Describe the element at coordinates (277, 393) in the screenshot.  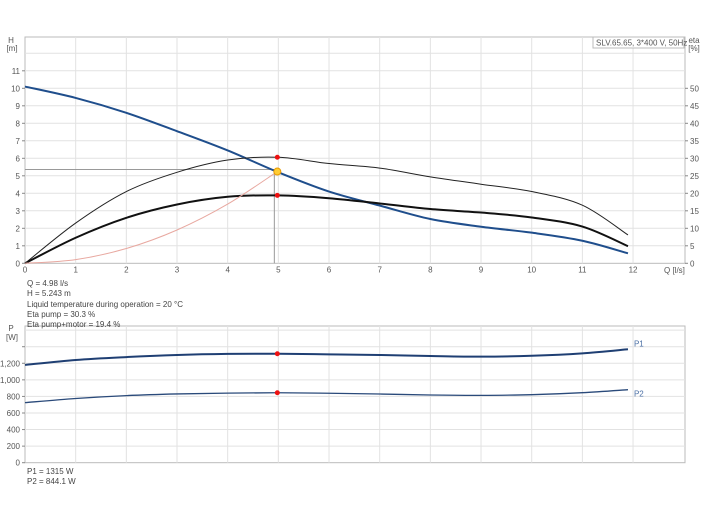
I see `p2-marker` at that location.